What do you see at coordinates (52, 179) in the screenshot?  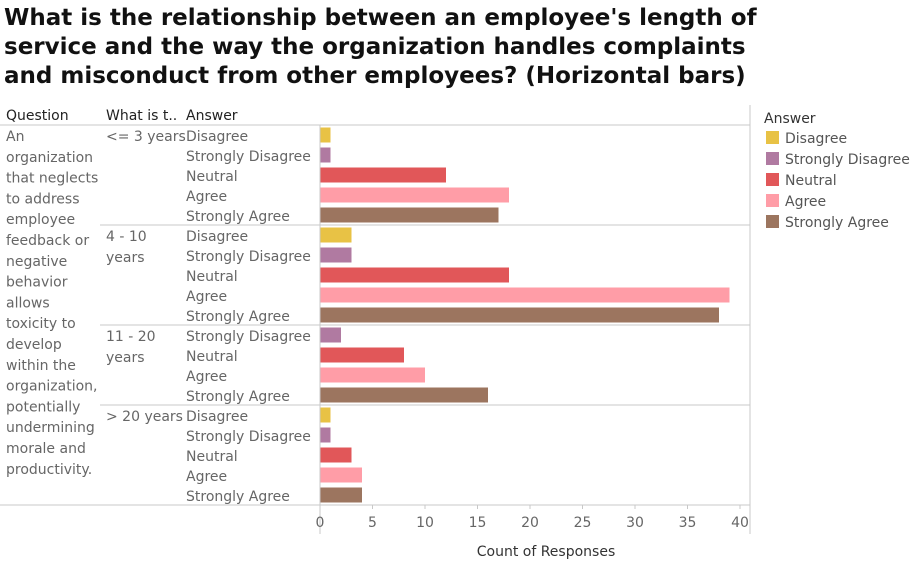 I see `question-text-line: that neglects` at bounding box center [52, 179].